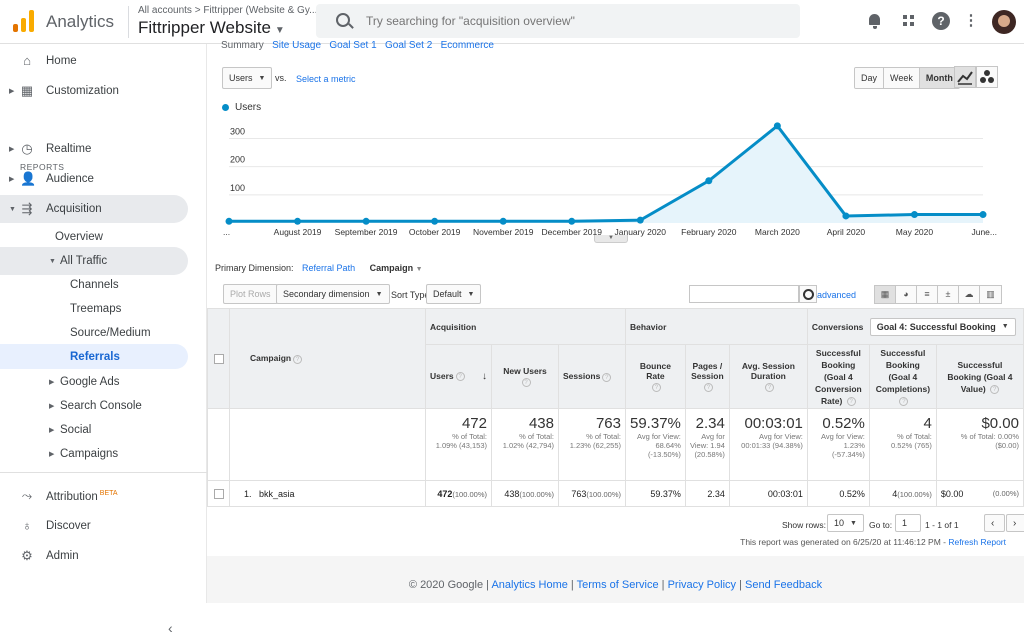 The height and width of the screenshot is (636, 1024). I want to click on next-page-chevron-icon: ›, so click(1015, 523).